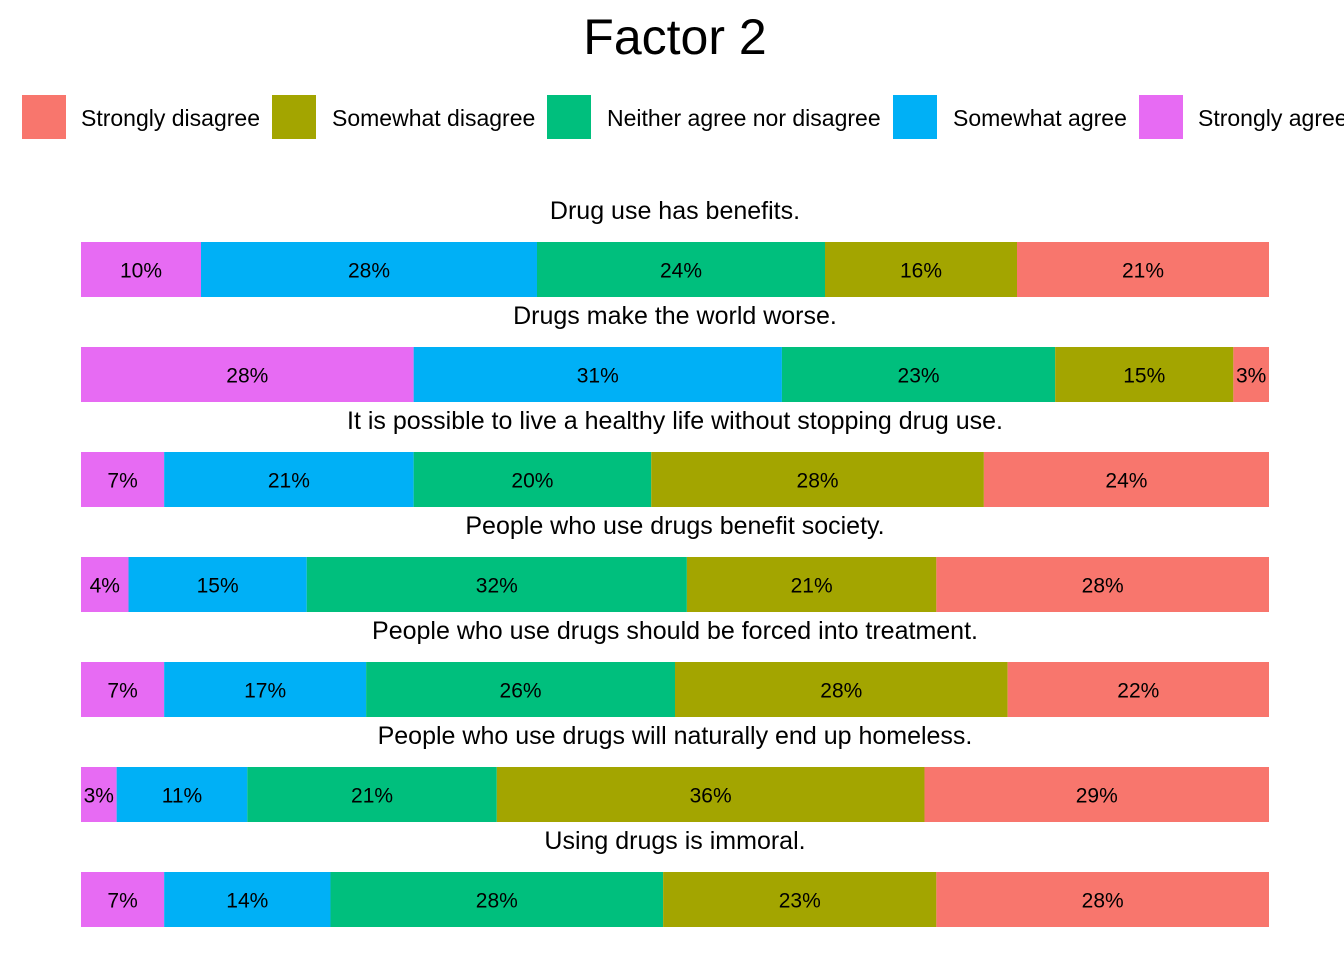  Describe the element at coordinates (1161, 117) in the screenshot. I see `legend-swatch-strongly_agree` at that location.